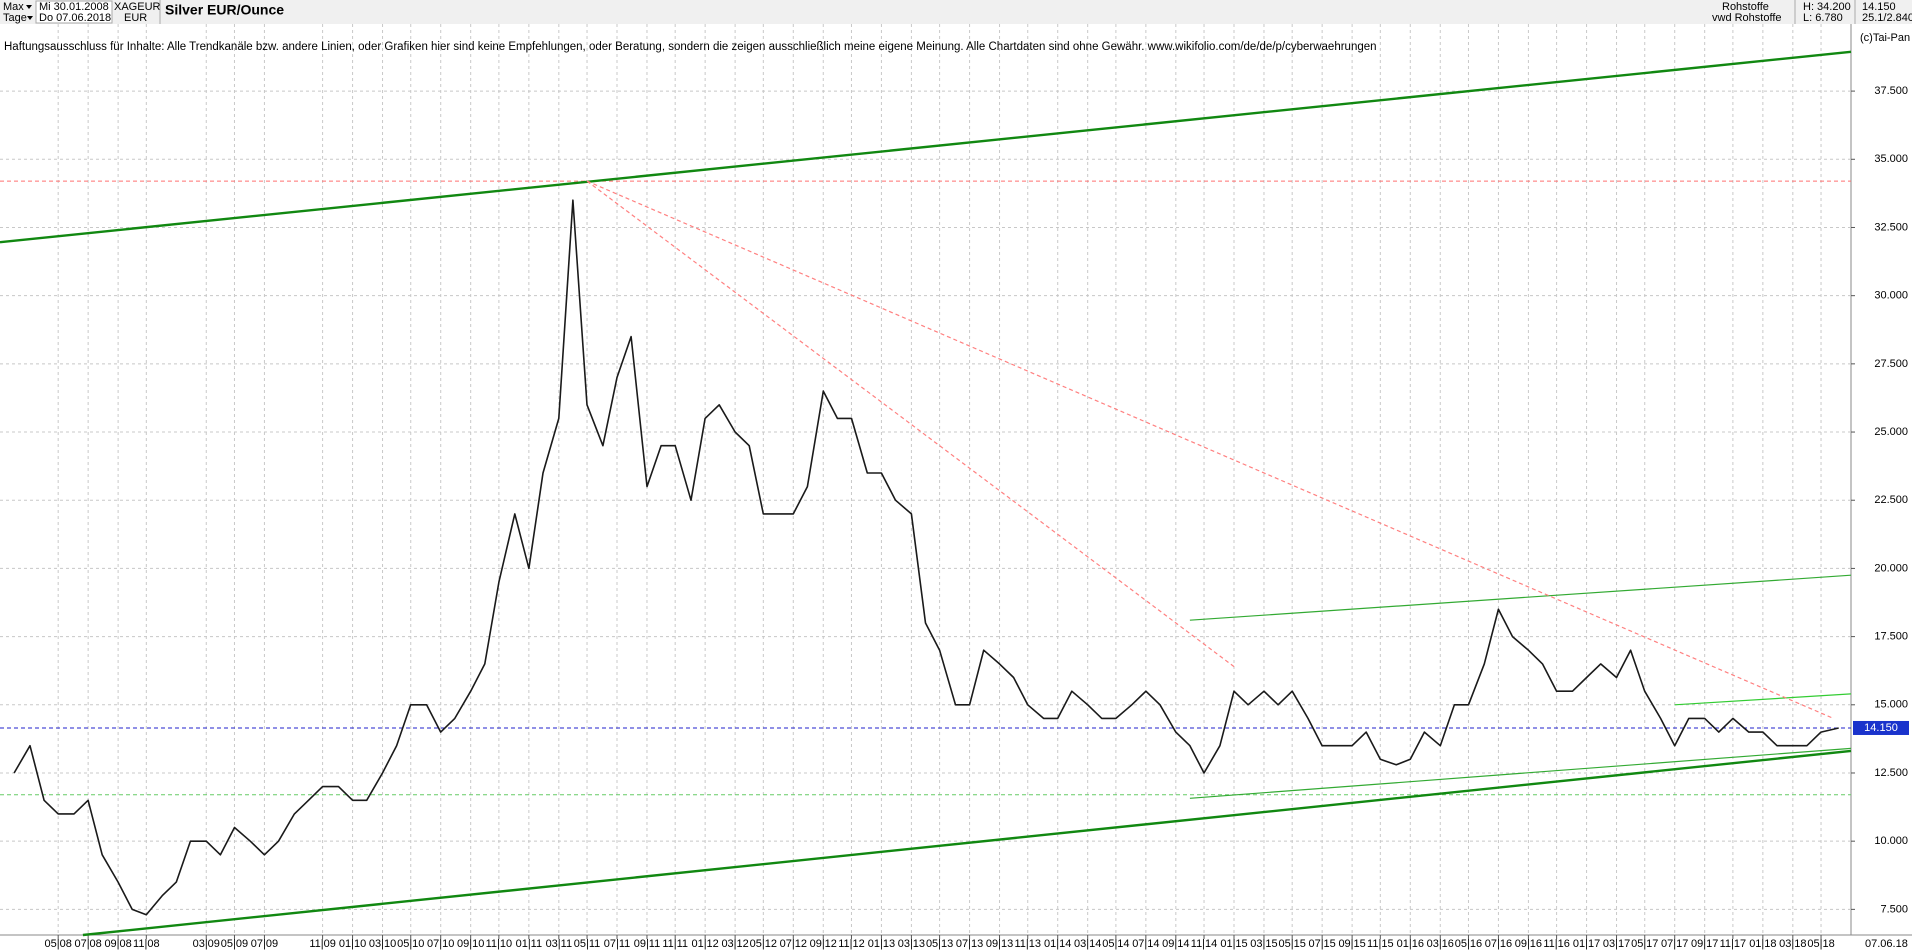 The height and width of the screenshot is (952, 1912). Describe the element at coordinates (763, 944) in the screenshot. I see `x-tick-label: 05|12` at that location.